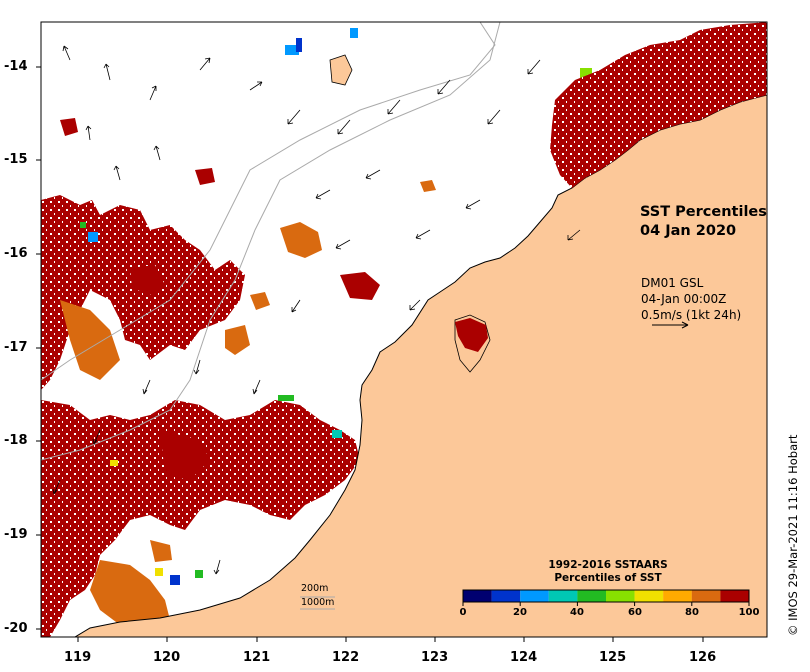 This screenshot has width=810, height=672. I want to click on sst-patch-c4, so click(147, 280).